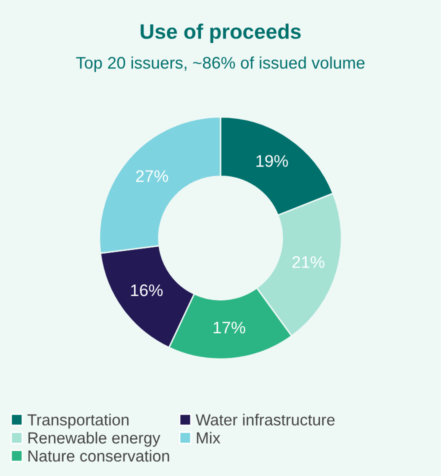  Describe the element at coordinates (147, 290) in the screenshot. I see `data-label: 16%` at that location.